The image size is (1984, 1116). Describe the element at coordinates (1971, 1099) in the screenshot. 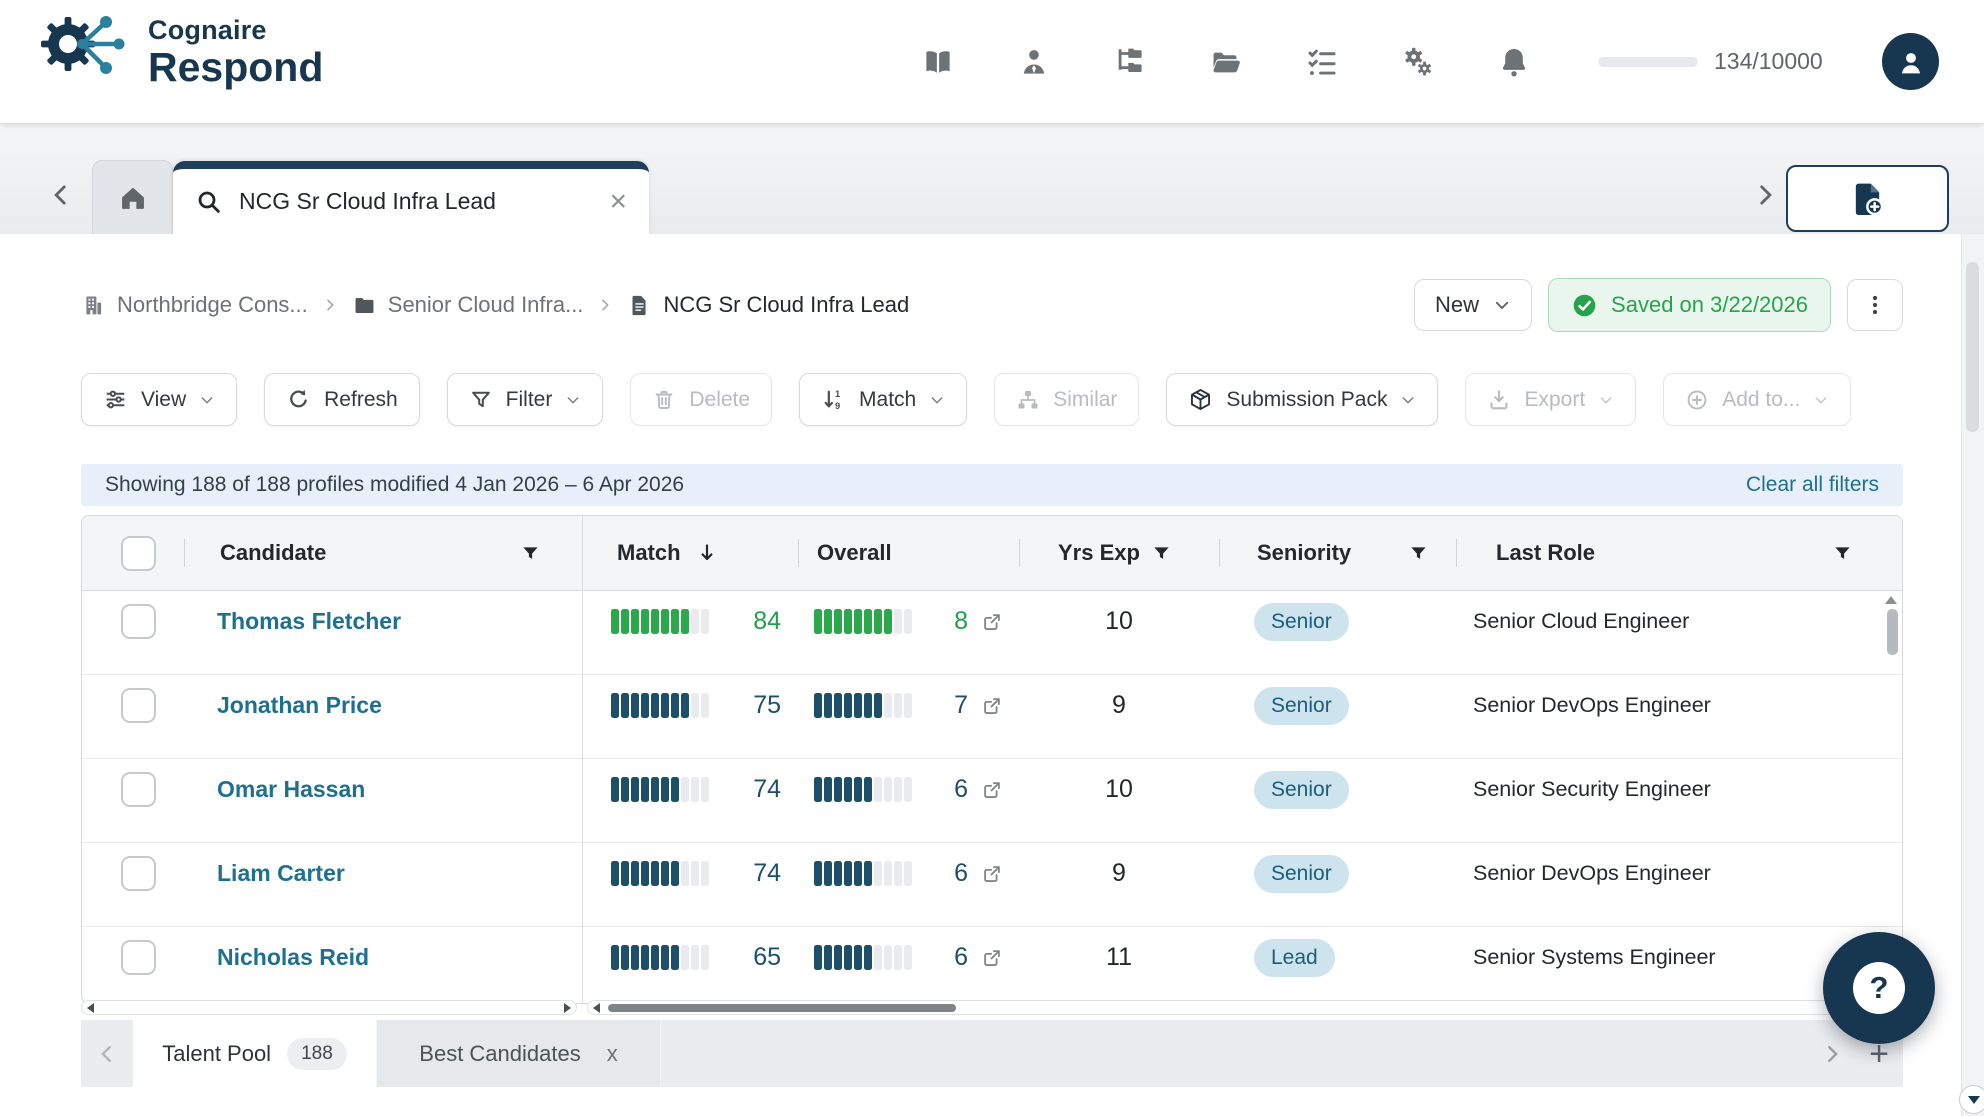

I see `scroll-down-button` at that location.